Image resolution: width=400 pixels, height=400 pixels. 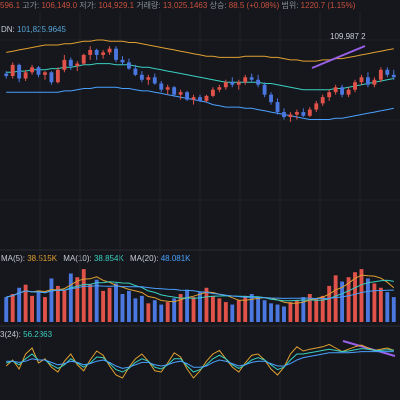 I want to click on change-label: 상승:, so click(x=218, y=5).